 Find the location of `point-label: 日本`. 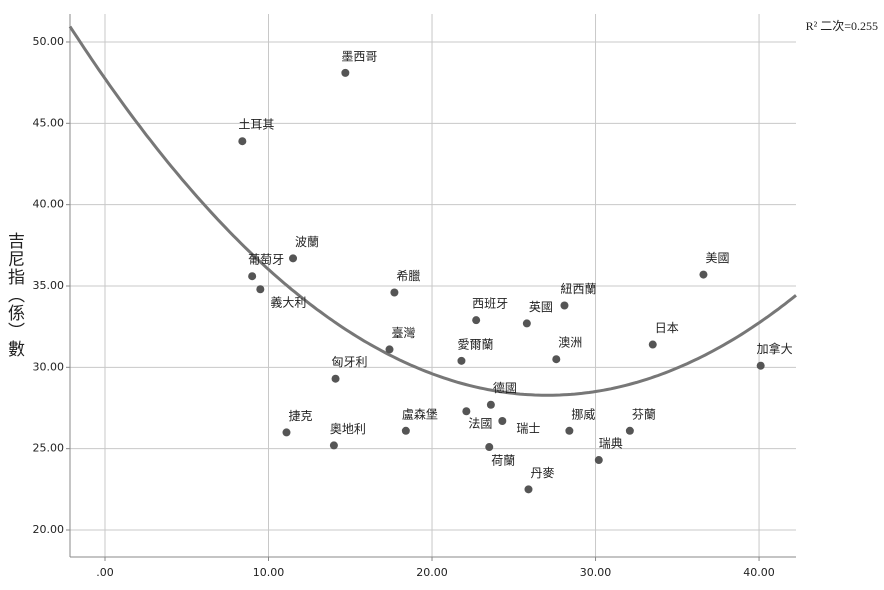

point-label: 日本 is located at coordinates (667, 328).